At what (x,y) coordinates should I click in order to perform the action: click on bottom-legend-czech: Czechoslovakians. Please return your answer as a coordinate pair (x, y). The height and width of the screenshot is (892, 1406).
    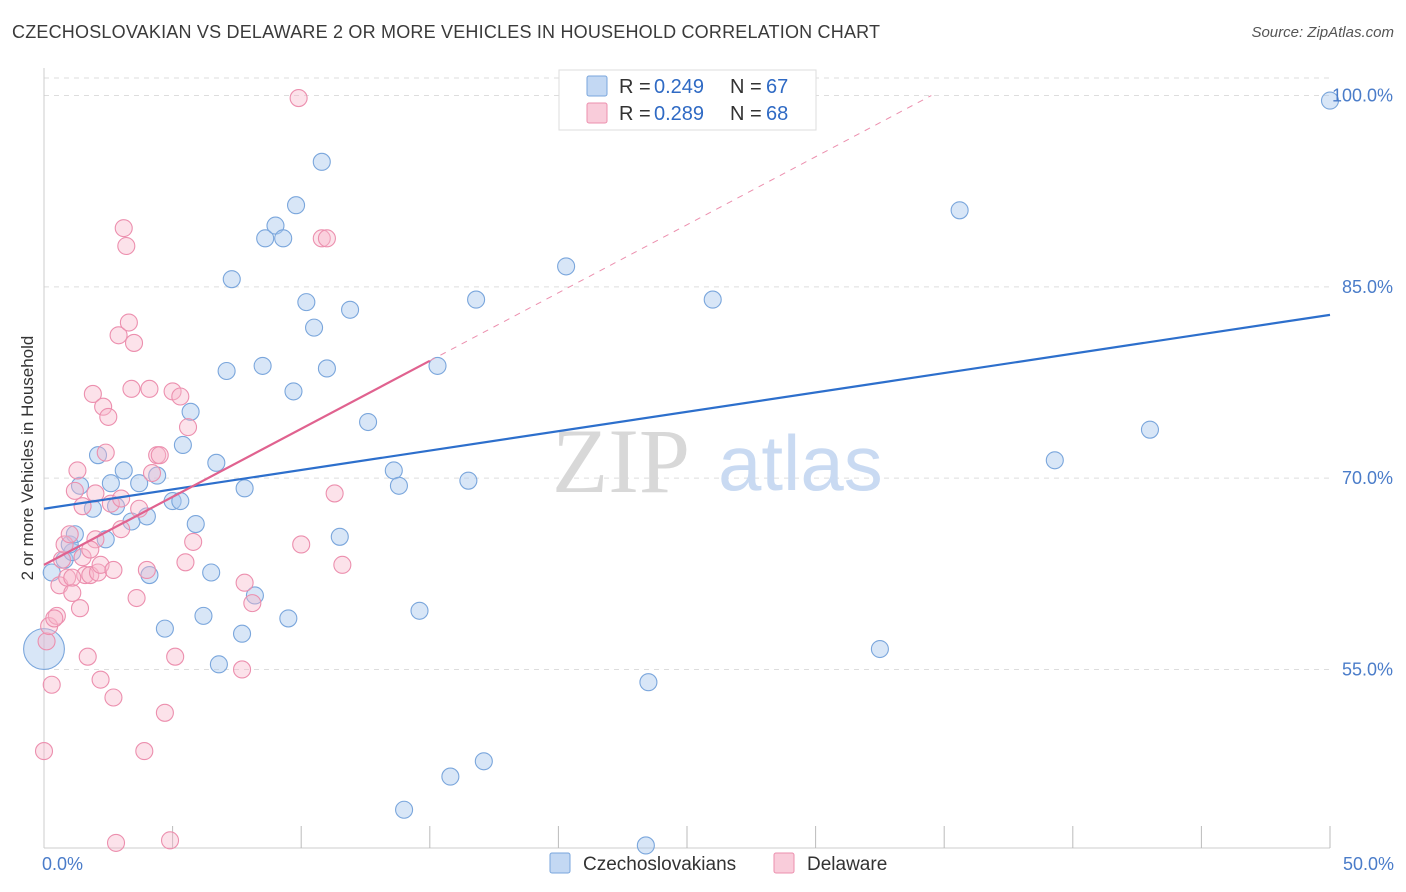
    Looking at the image, I should click on (659, 864).